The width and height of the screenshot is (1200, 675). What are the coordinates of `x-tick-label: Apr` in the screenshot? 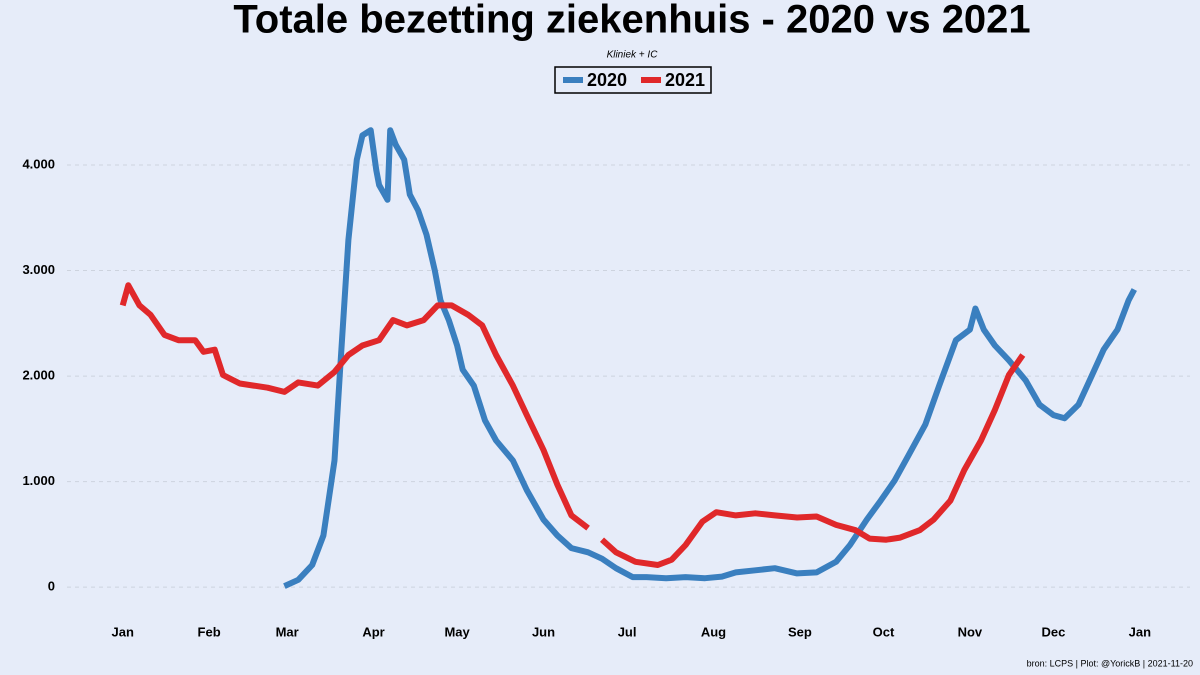 It's located at (373, 631).